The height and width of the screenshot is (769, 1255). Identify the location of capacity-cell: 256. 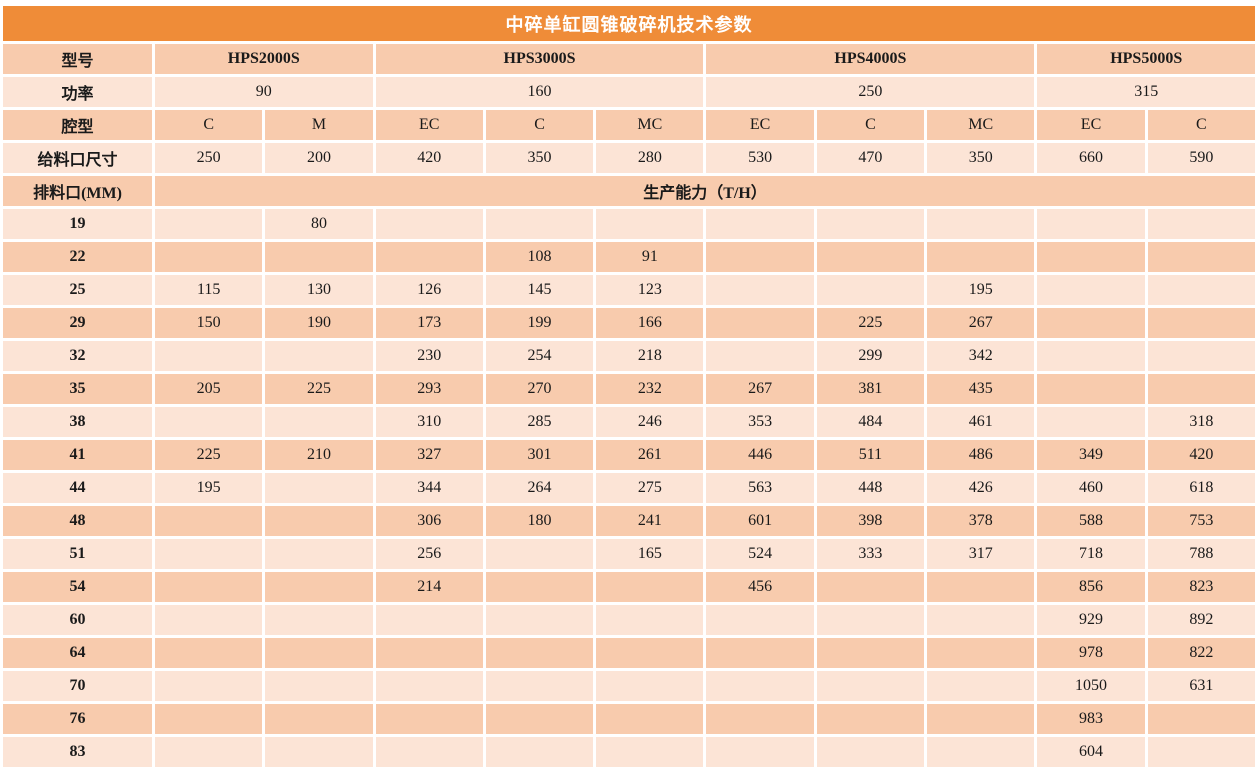
(429, 554).